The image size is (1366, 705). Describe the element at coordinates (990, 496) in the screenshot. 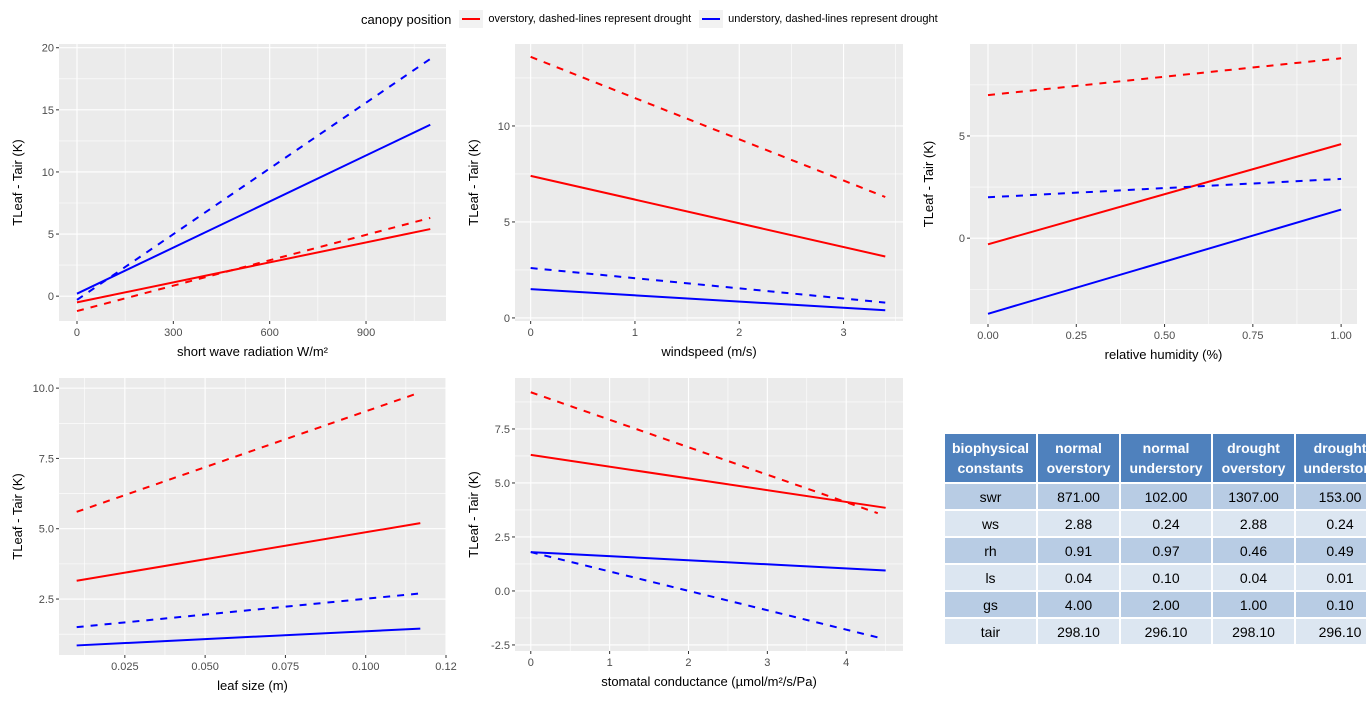

I see `row-label-cell: swr` at that location.